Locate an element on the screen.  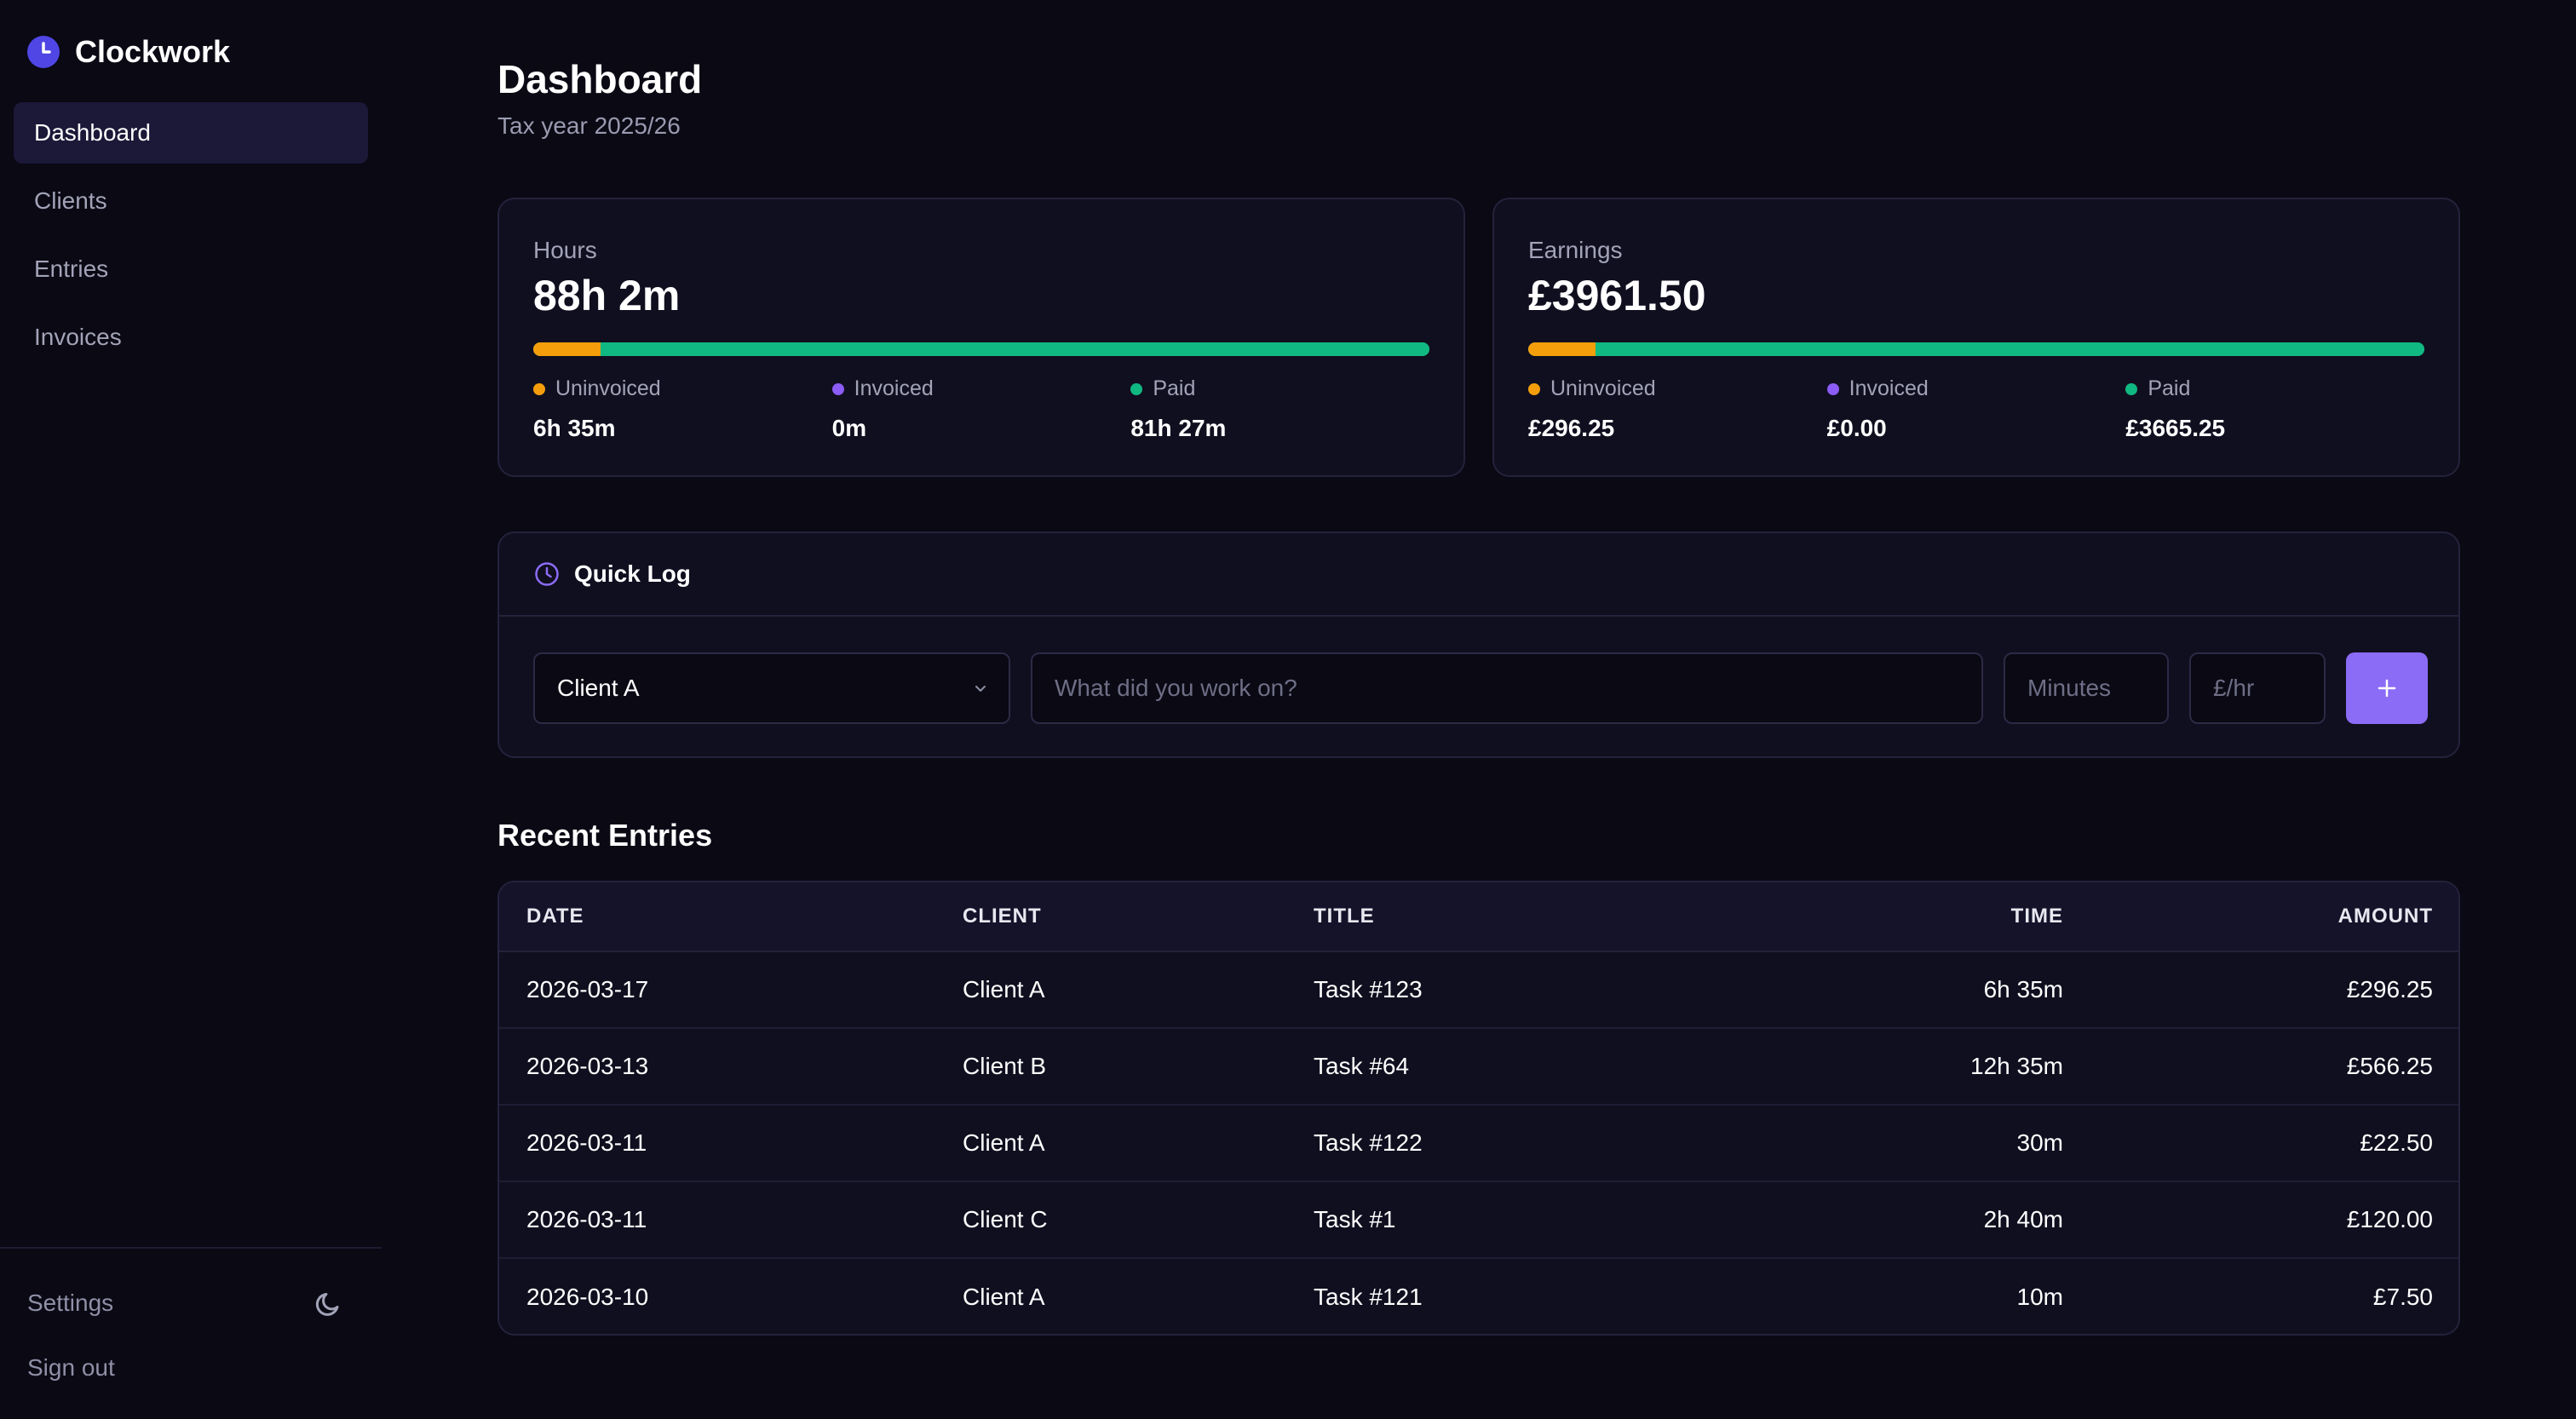
chevron-down-icon is located at coordinates (981, 689).